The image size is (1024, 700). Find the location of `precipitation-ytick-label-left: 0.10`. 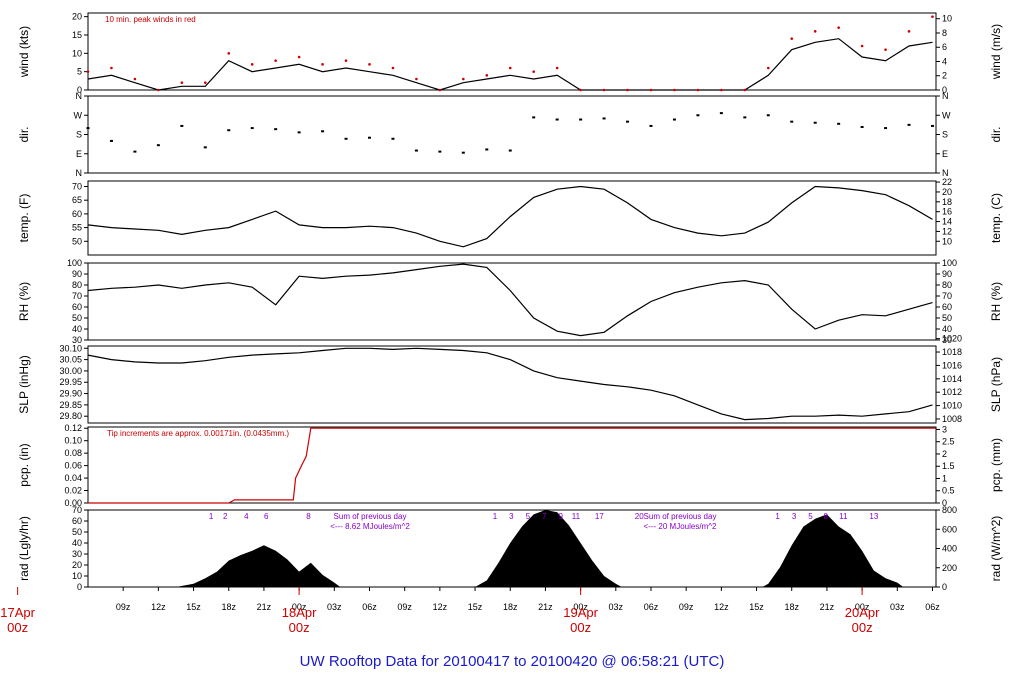

precipitation-ytick-label-left: 0.10 is located at coordinates (73, 441).